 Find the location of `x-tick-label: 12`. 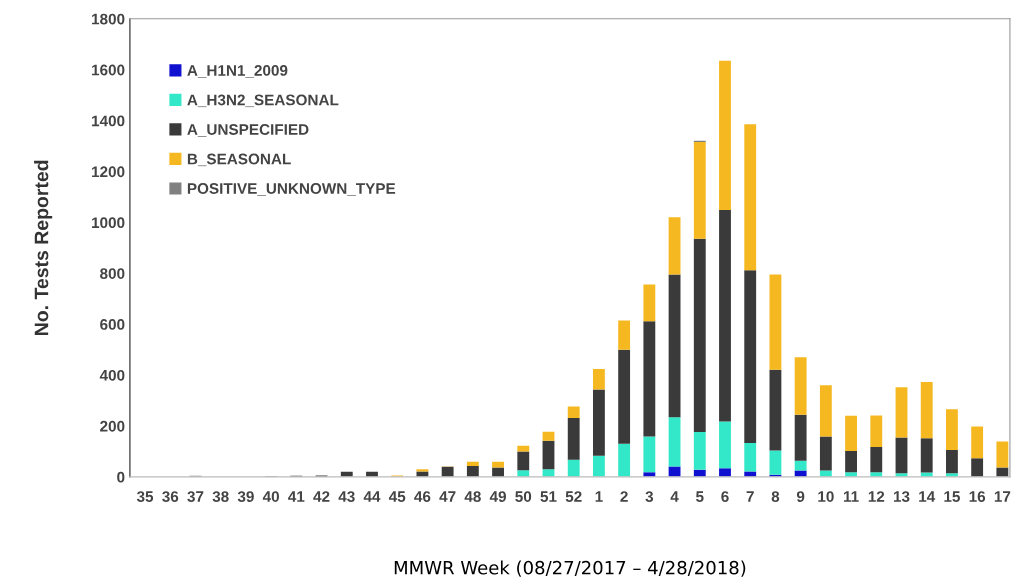

x-tick-label: 12 is located at coordinates (876, 496).